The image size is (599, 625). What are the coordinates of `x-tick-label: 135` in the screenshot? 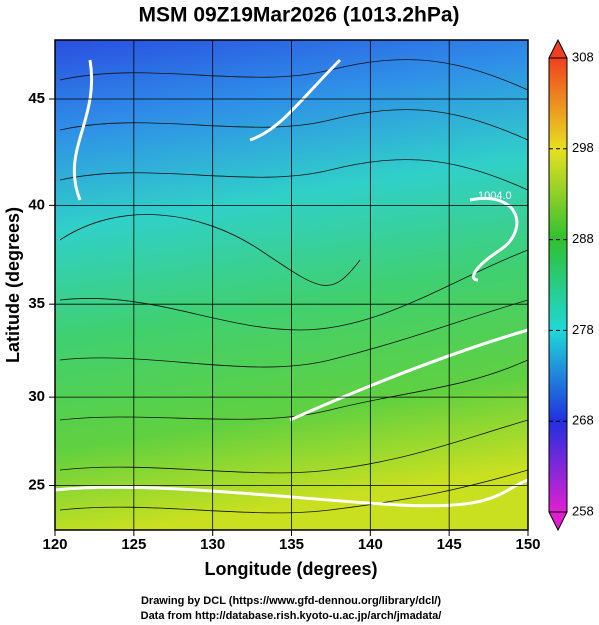 It's located at (291, 544).